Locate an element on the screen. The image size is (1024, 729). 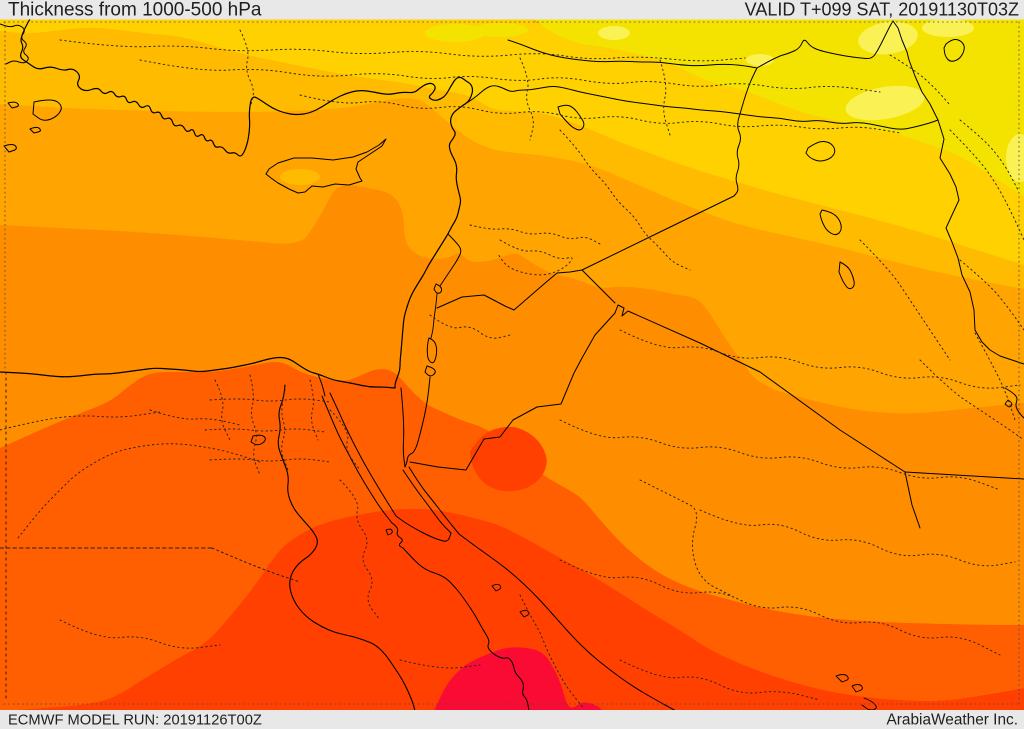
svg-text: VALID T+099 SAT, 20191130T03Z is located at coordinates (882, 10).